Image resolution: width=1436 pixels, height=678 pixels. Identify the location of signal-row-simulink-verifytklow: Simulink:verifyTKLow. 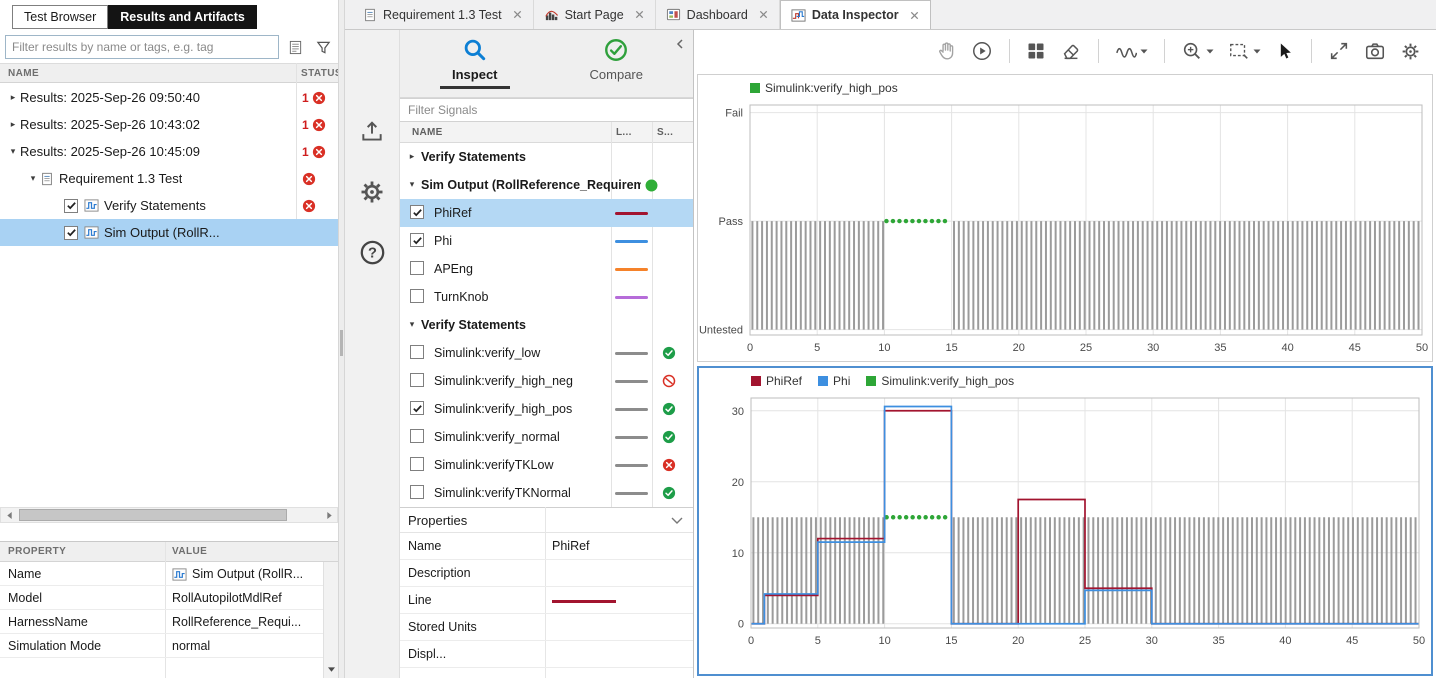
(546, 465).